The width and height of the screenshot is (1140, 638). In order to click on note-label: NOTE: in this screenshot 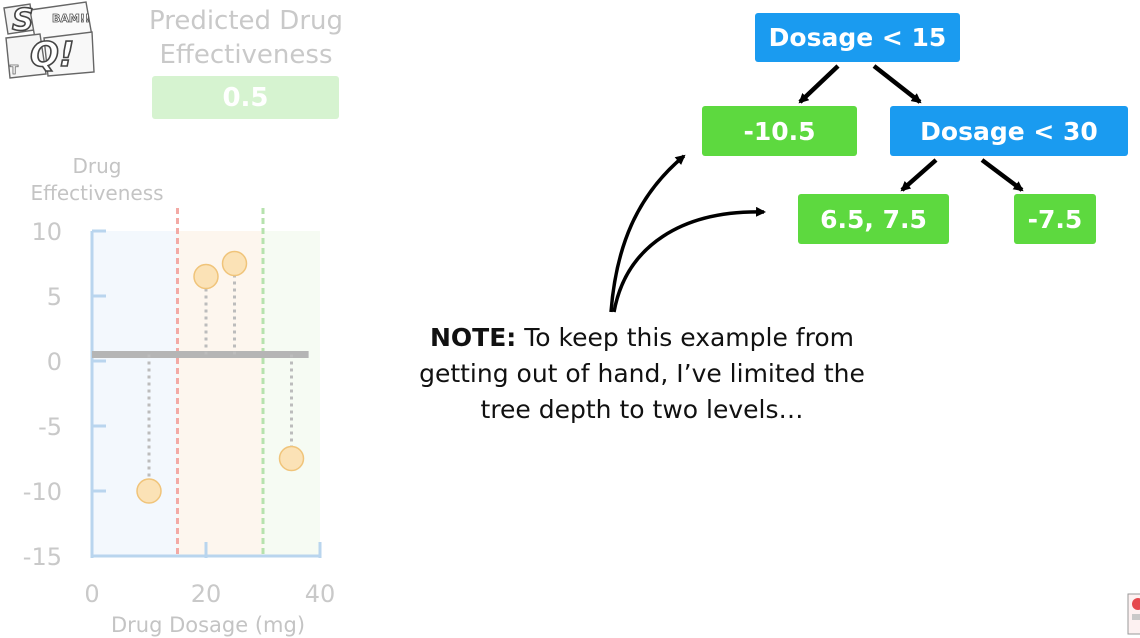, I will do `click(473, 337)`.